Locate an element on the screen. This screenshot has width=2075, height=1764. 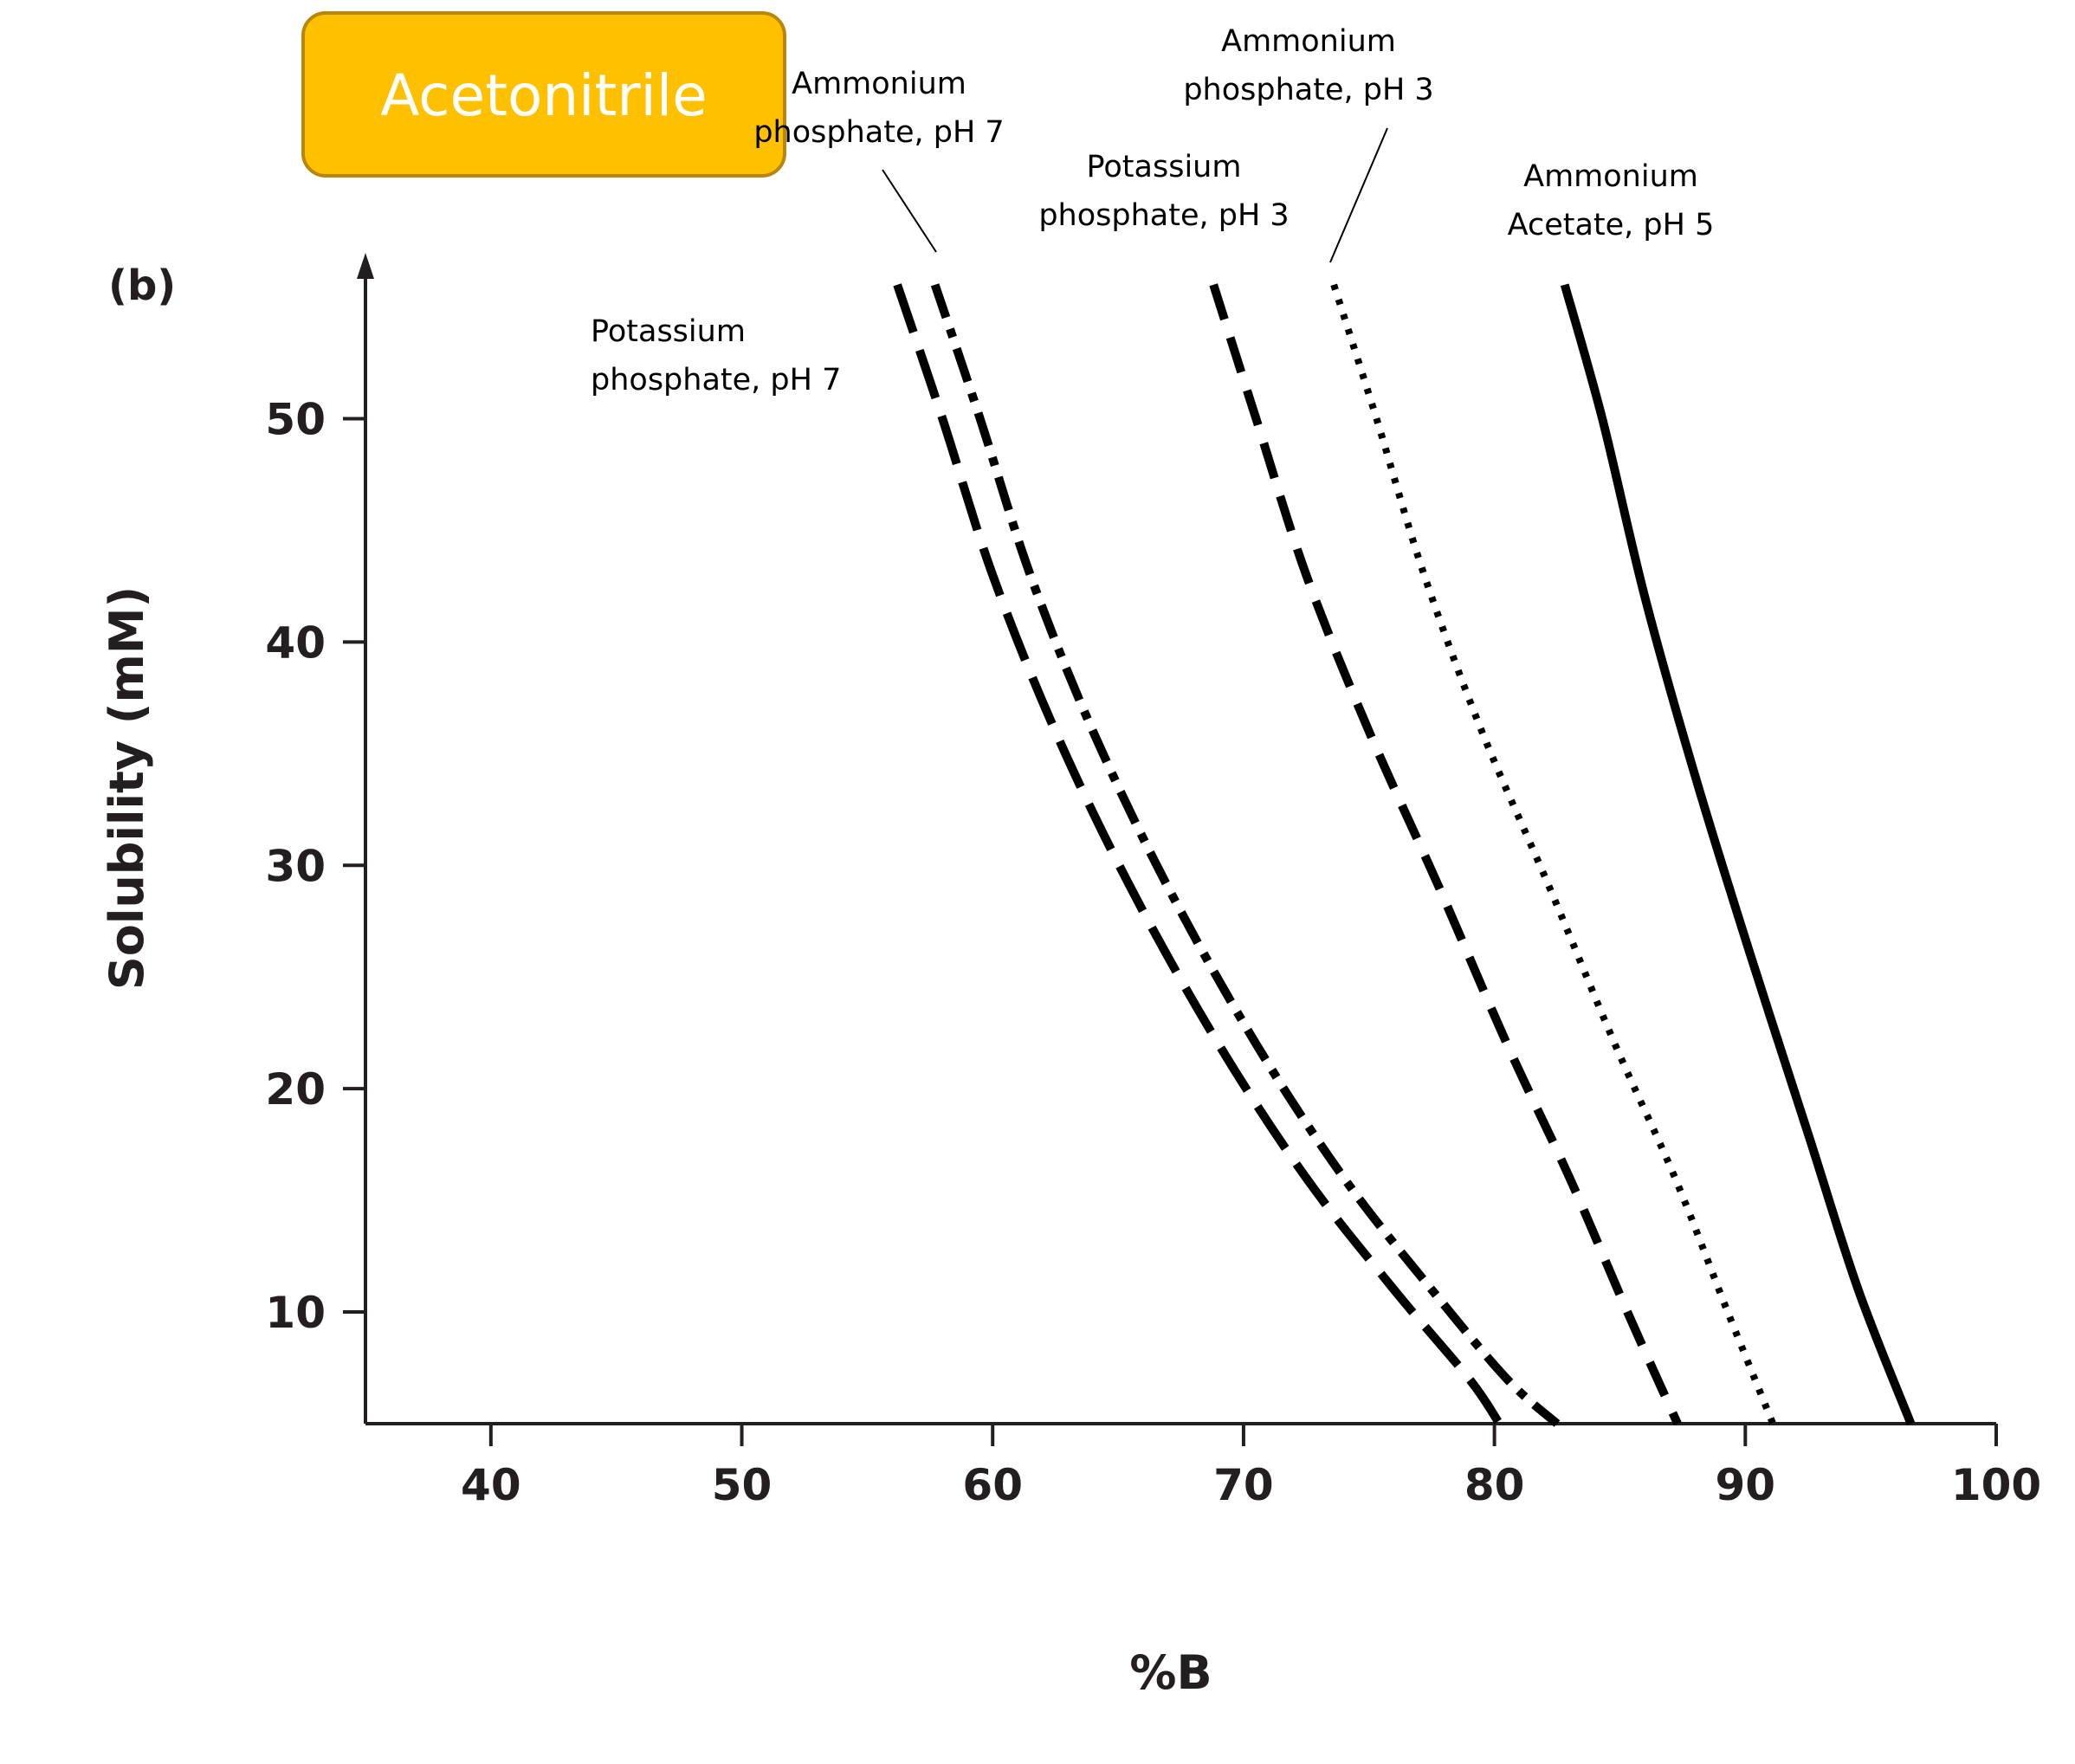
series-label-4: Ammonium phosphate, pH 3 is located at coordinates (1308, 65).